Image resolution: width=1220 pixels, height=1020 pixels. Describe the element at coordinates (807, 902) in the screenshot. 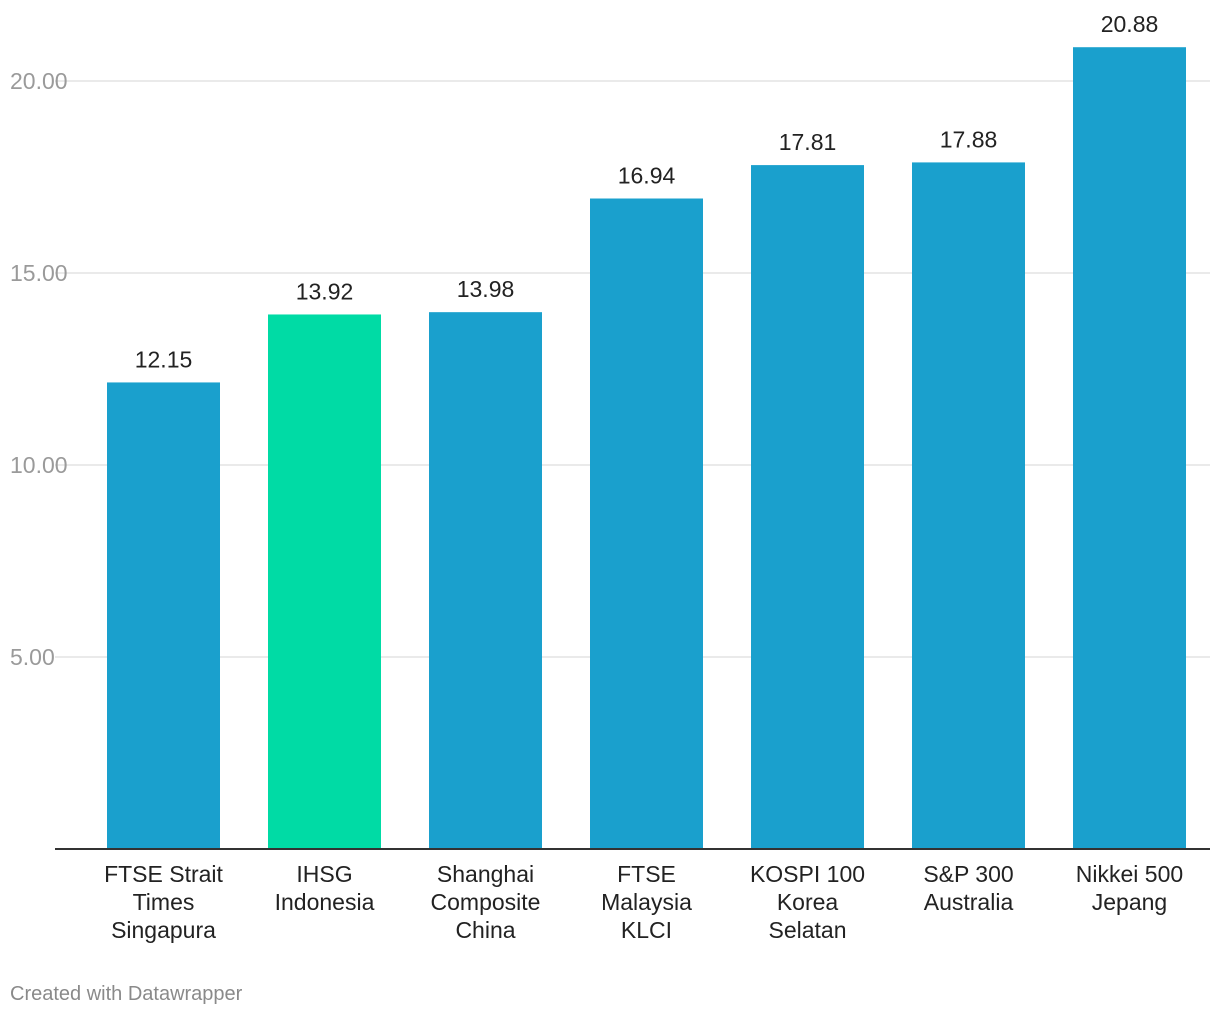

I see `x-tick-label: KOSPI 100 Korea Selatan` at that location.